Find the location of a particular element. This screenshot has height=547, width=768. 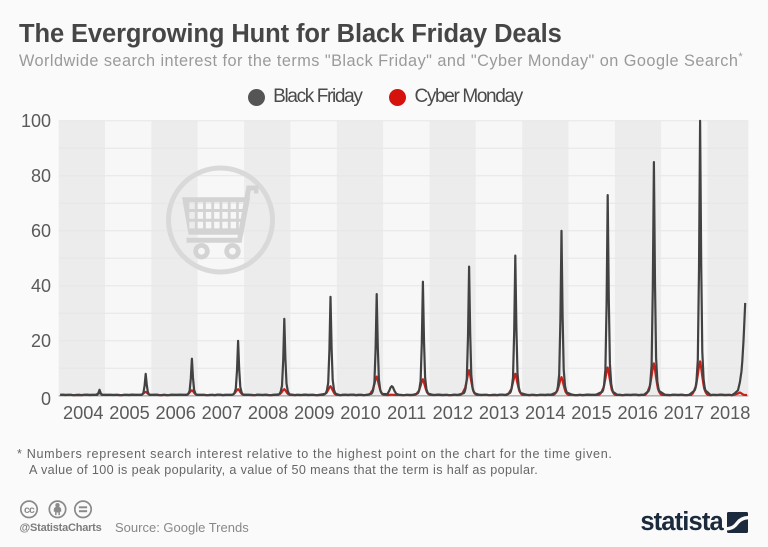

svg-text: cc is located at coordinates (29, 510).